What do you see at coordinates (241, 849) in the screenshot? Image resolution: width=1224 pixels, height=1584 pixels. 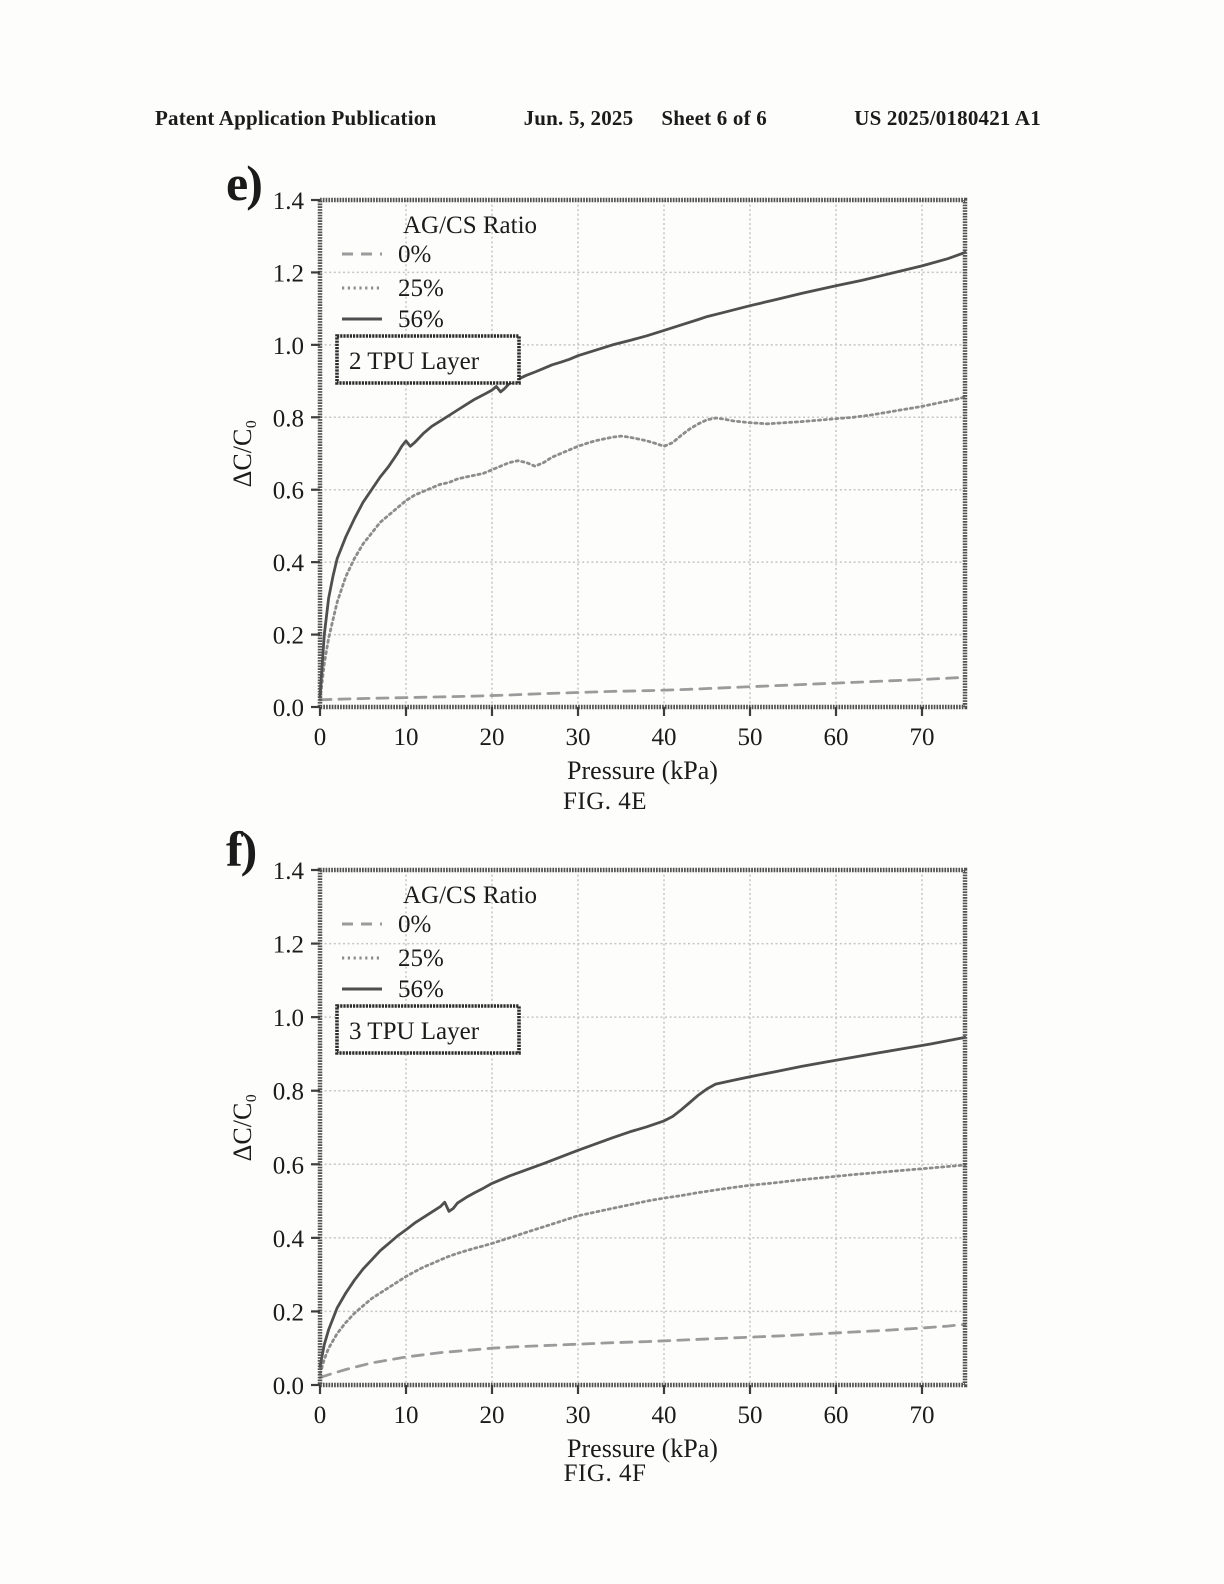 I see `panel-label-f: f)` at bounding box center [241, 849].